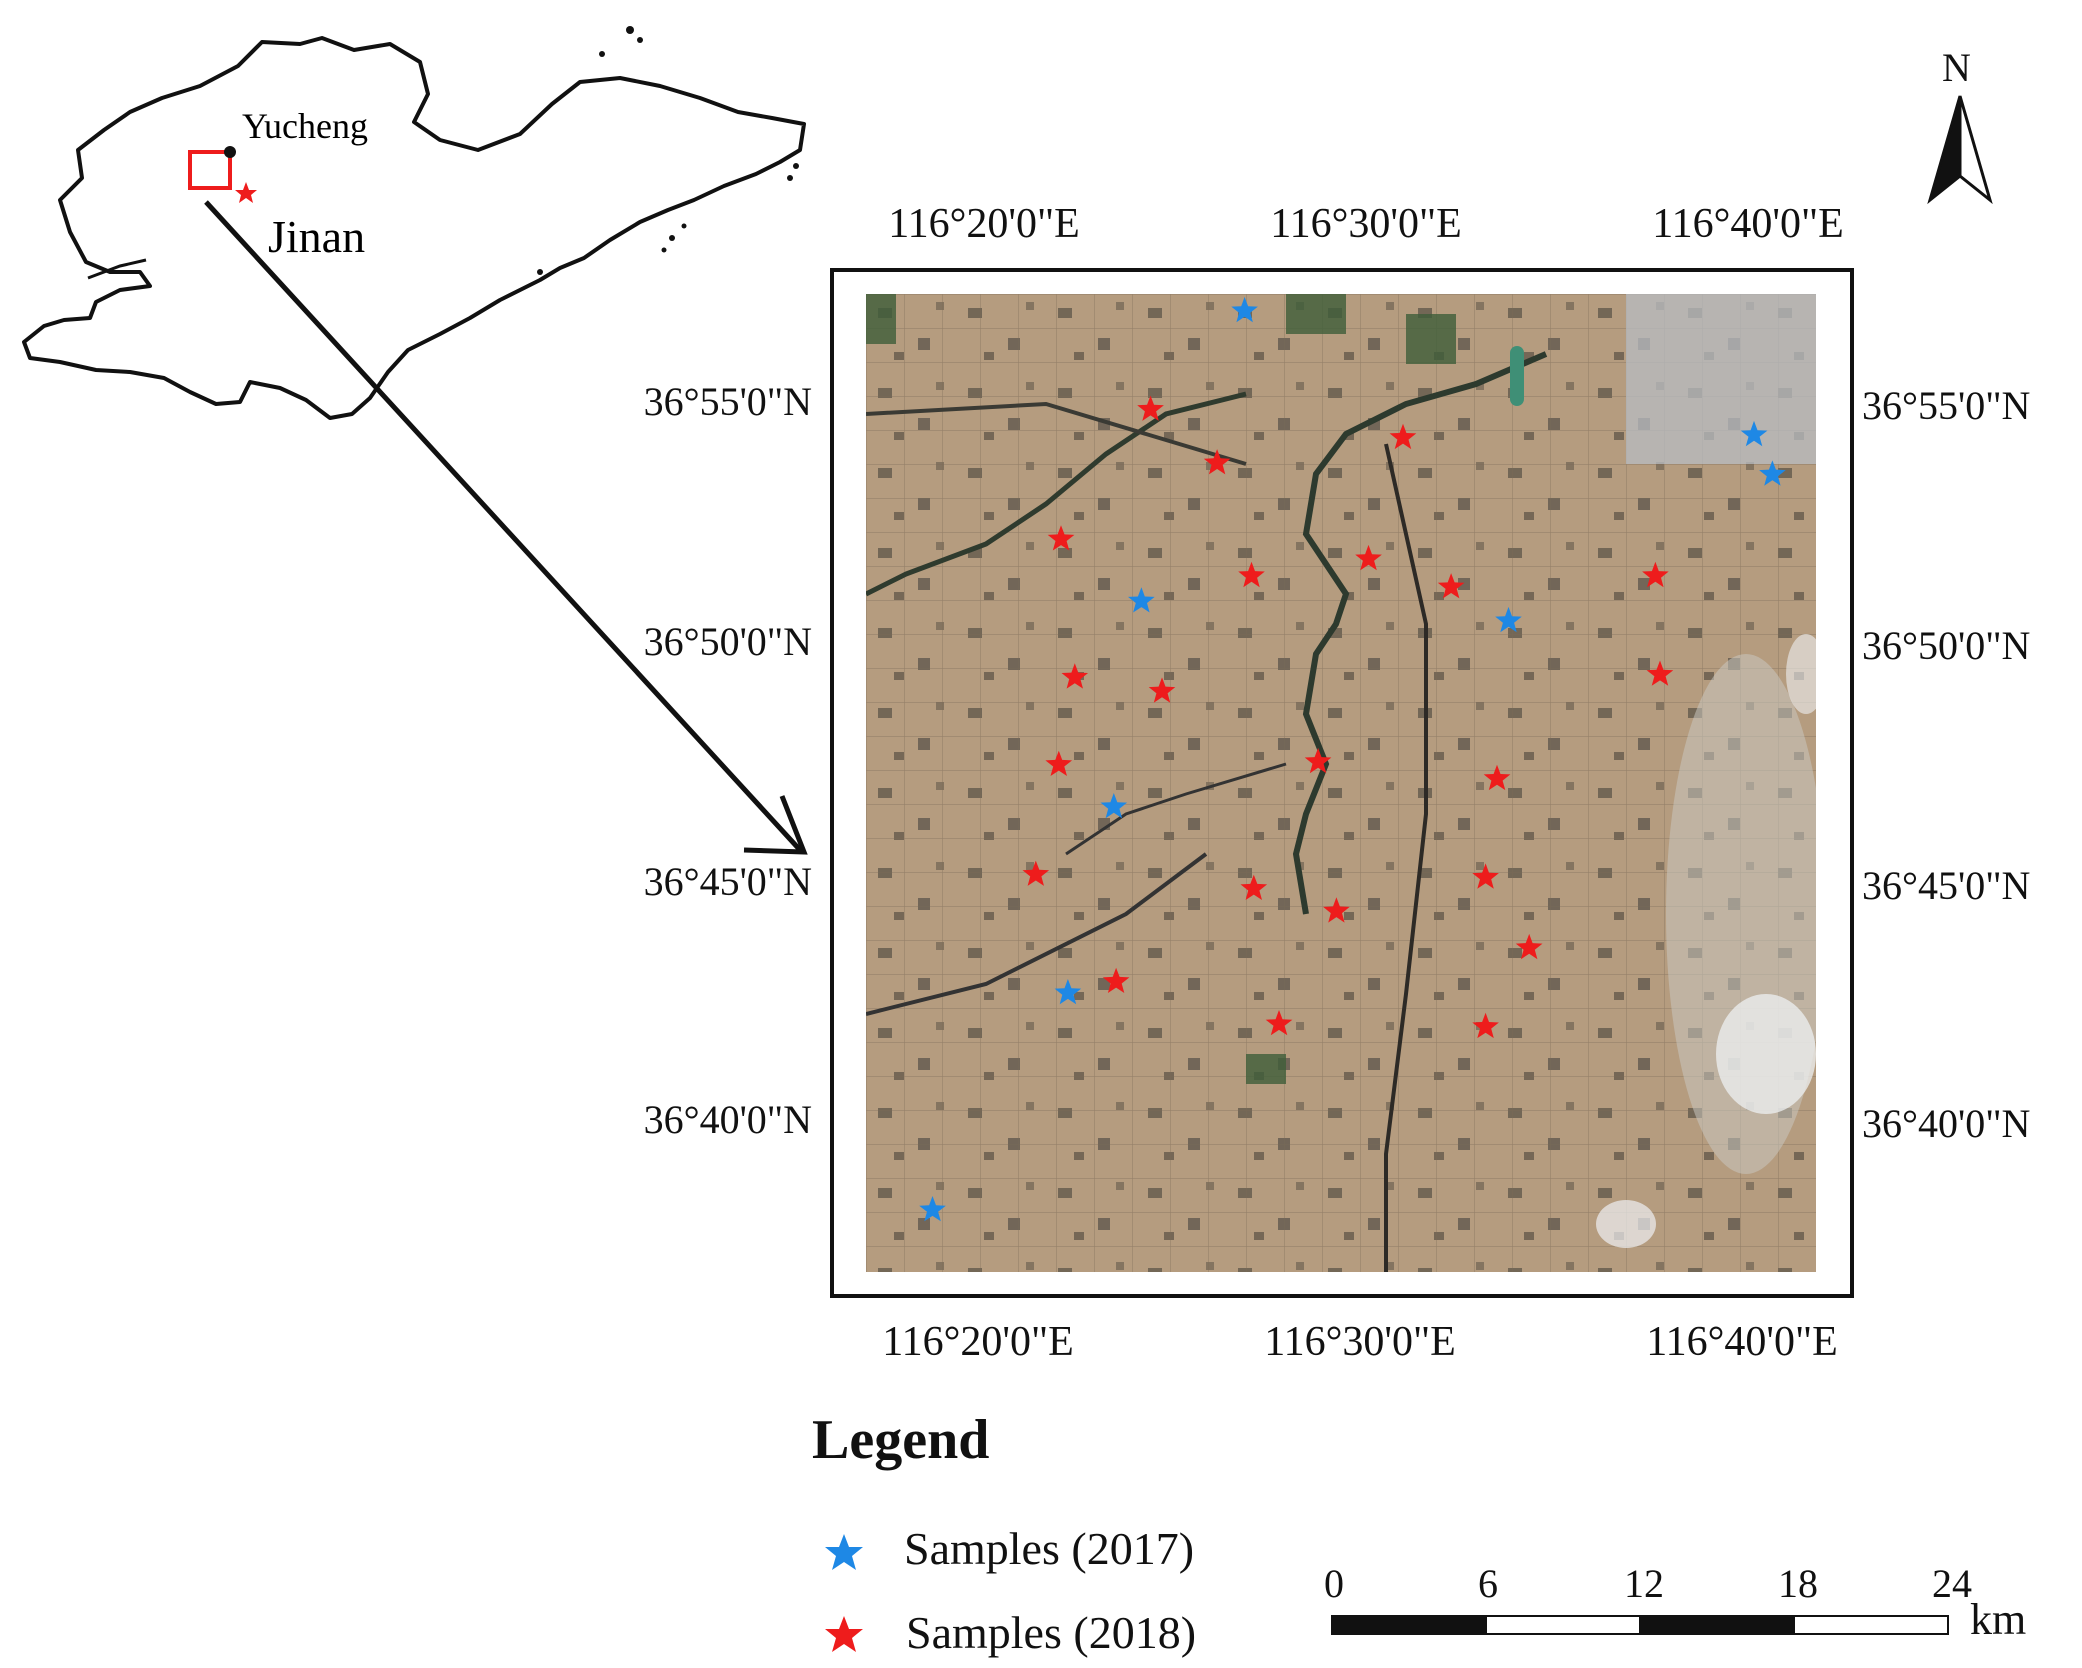 The width and height of the screenshot is (2082, 1668). Describe the element at coordinates (246, 192) in the screenshot. I see `jinan-star` at that location.